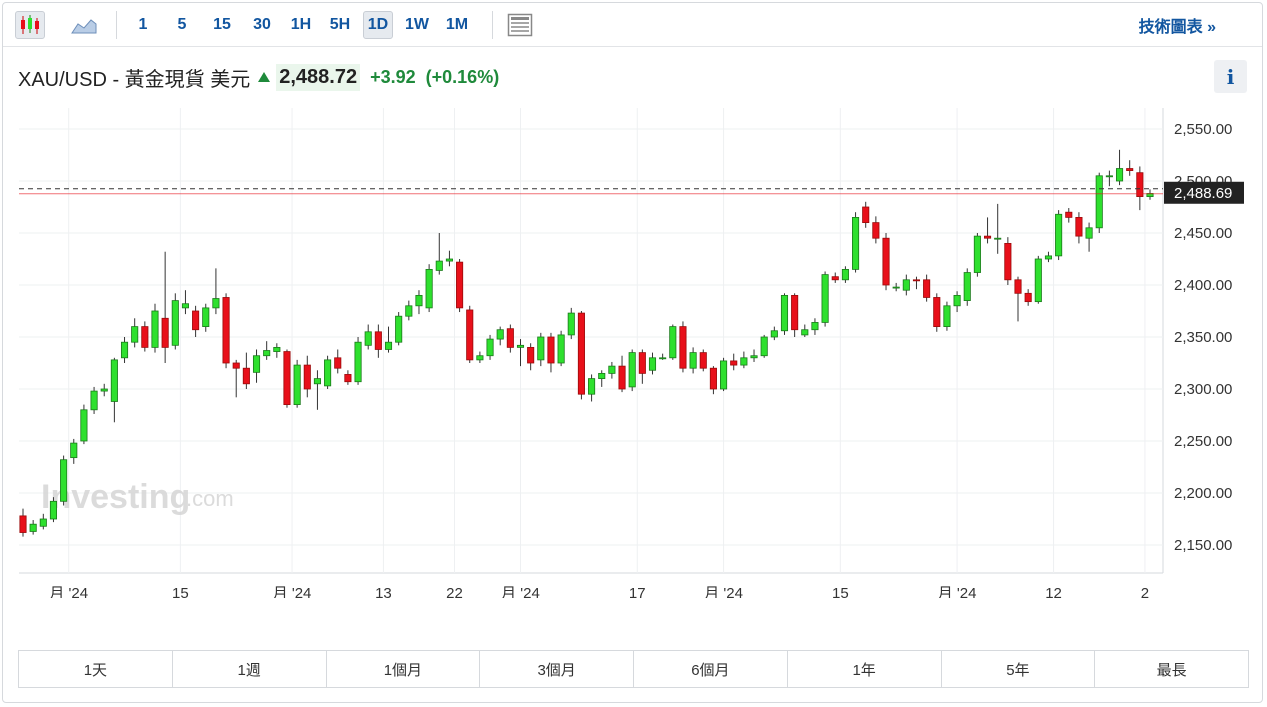  What do you see at coordinates (1230, 76) in the screenshot?
I see `info-icon: i` at bounding box center [1230, 76].